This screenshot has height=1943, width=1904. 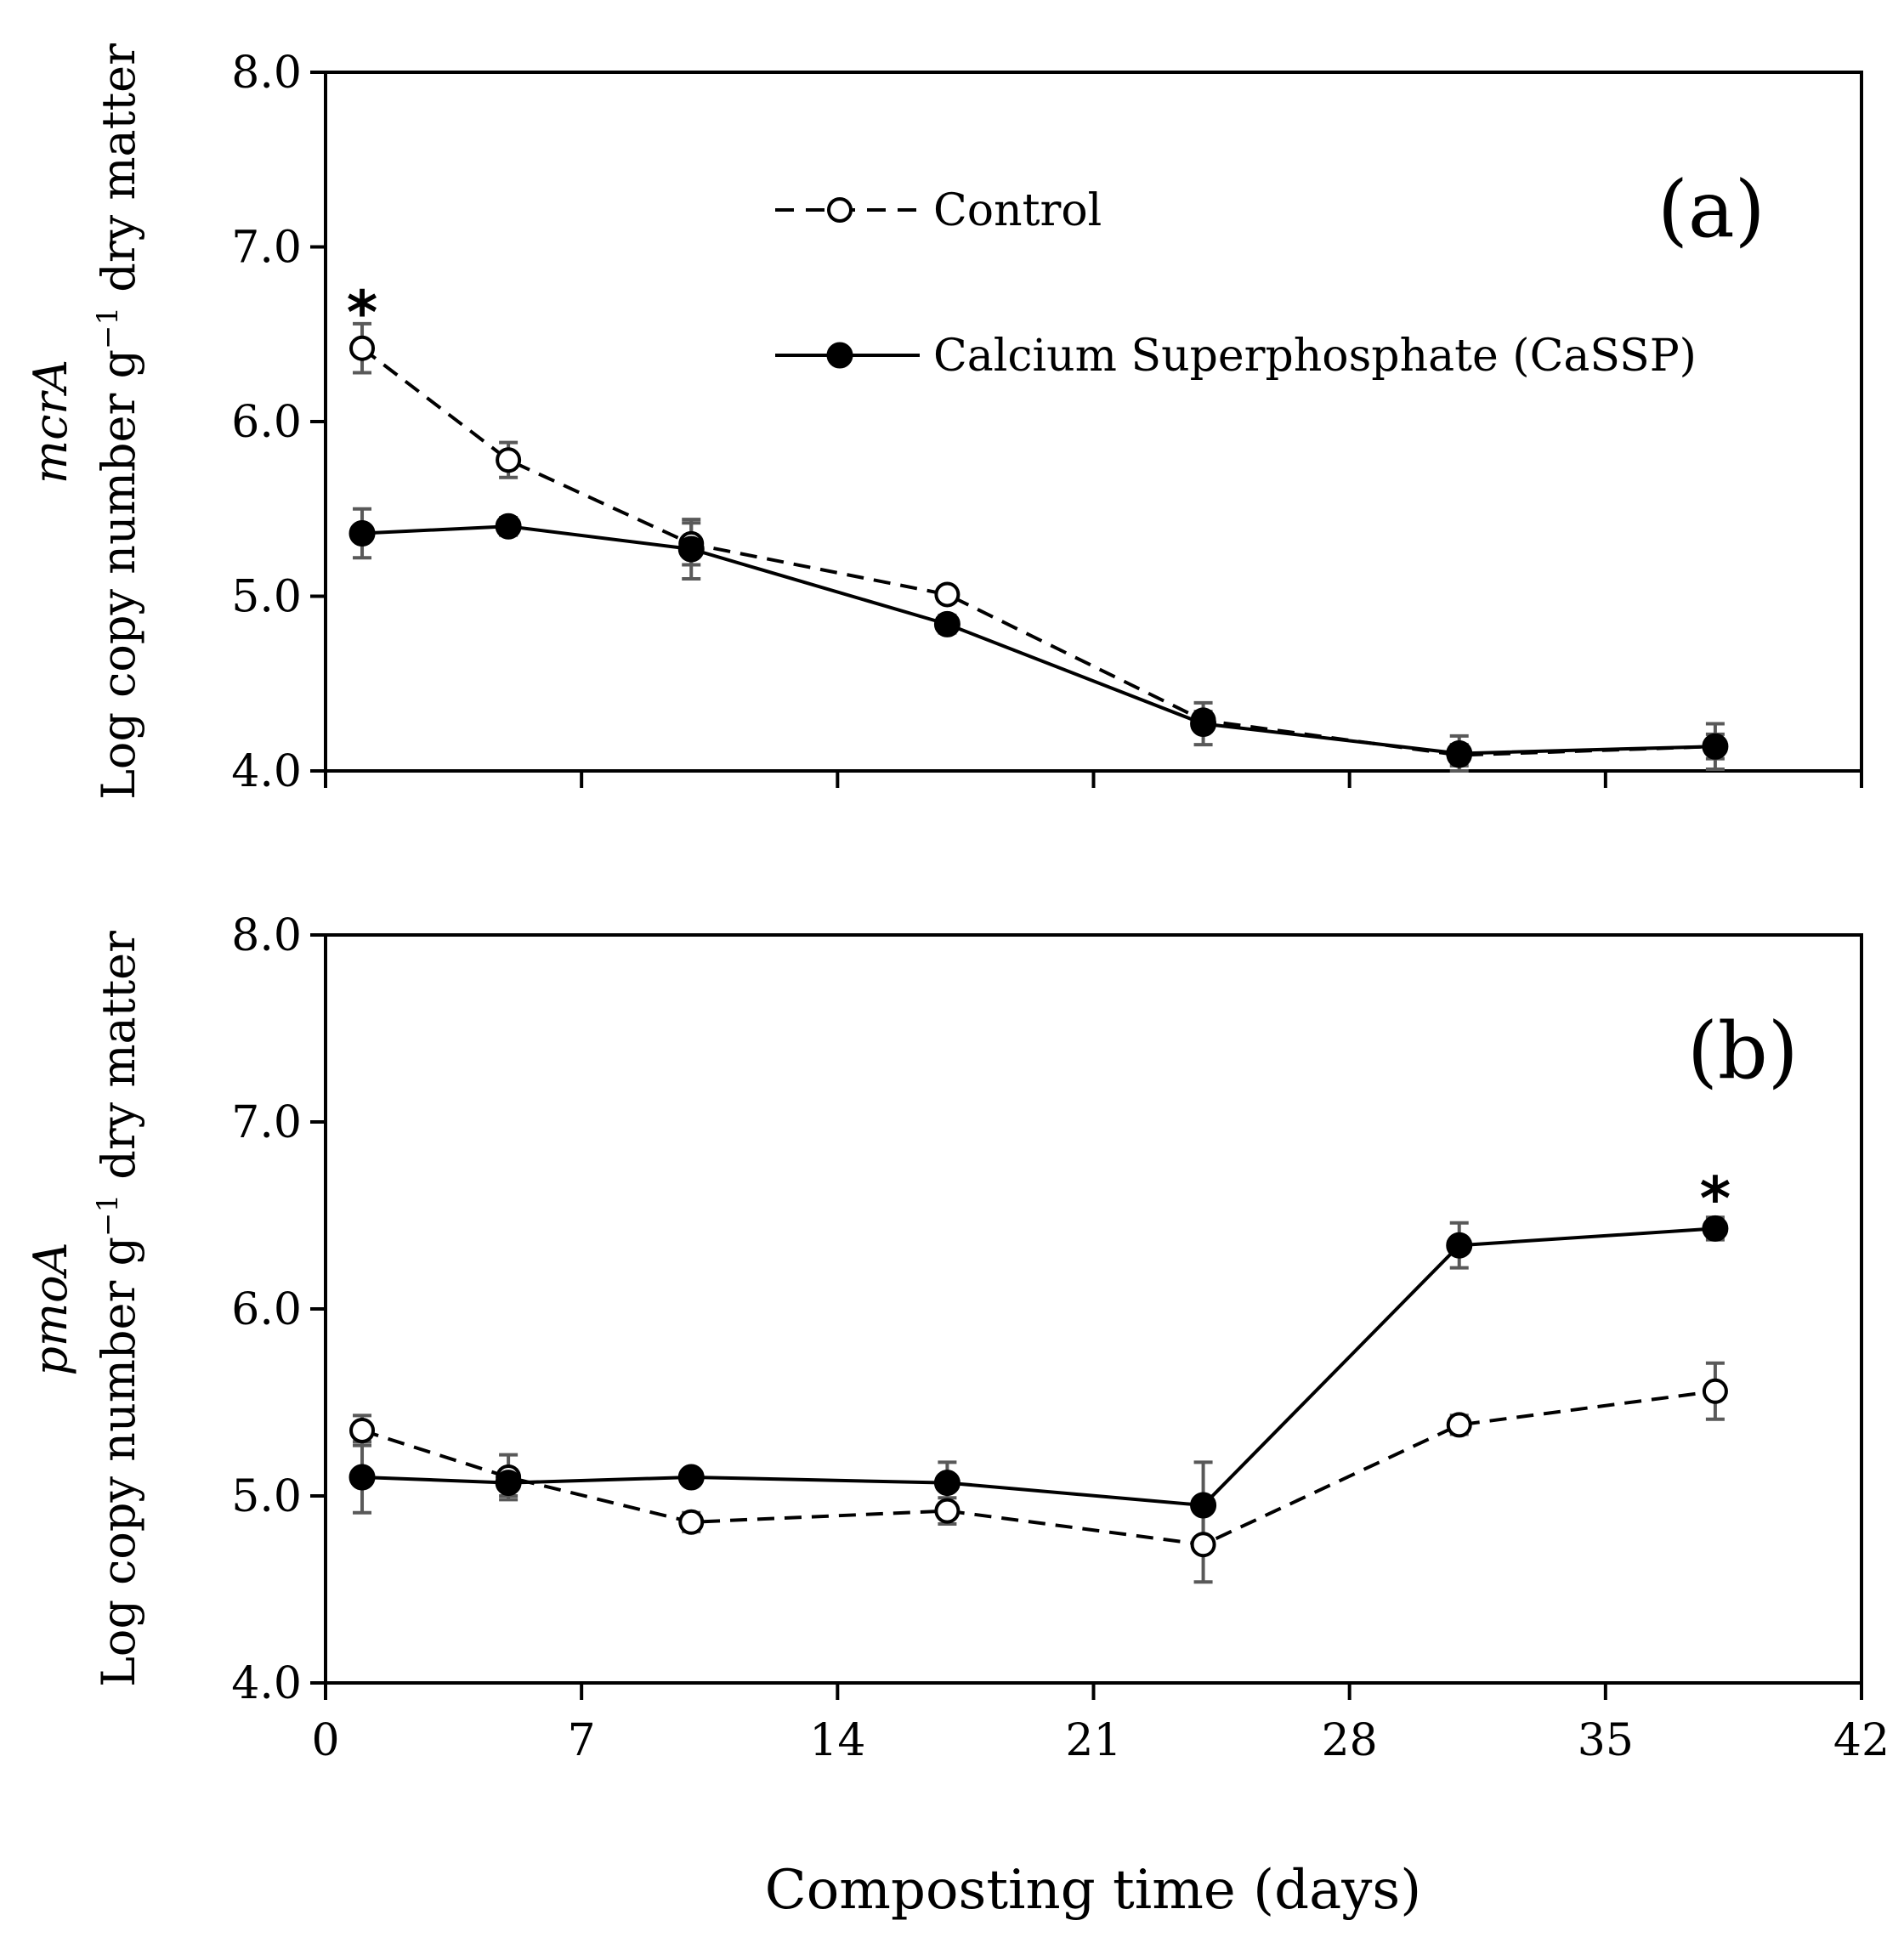 I want to click on x-tick-label: 21, so click(x=1093, y=1741).